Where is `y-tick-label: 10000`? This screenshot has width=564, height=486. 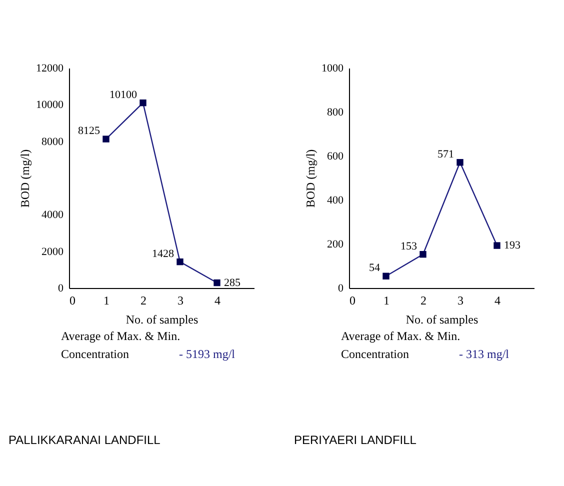
y-tick-label: 10000 is located at coordinates (50, 105).